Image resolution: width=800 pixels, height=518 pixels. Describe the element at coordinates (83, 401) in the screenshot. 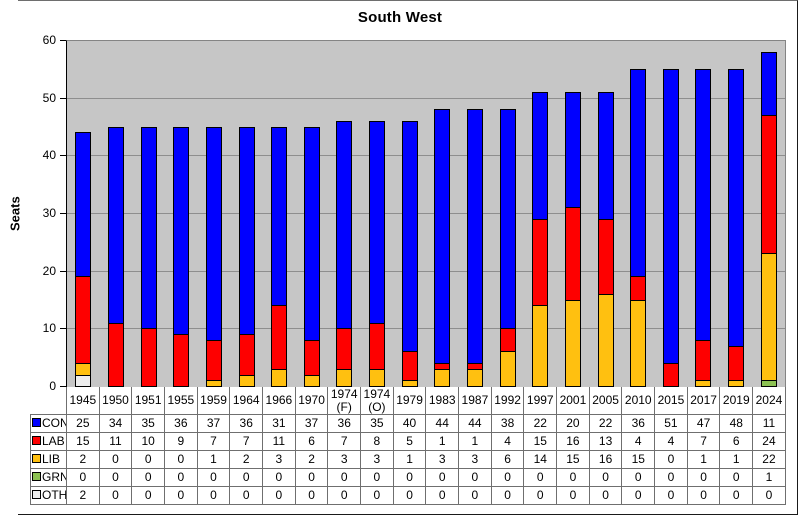

I see `year-header-cell: 1945` at that location.